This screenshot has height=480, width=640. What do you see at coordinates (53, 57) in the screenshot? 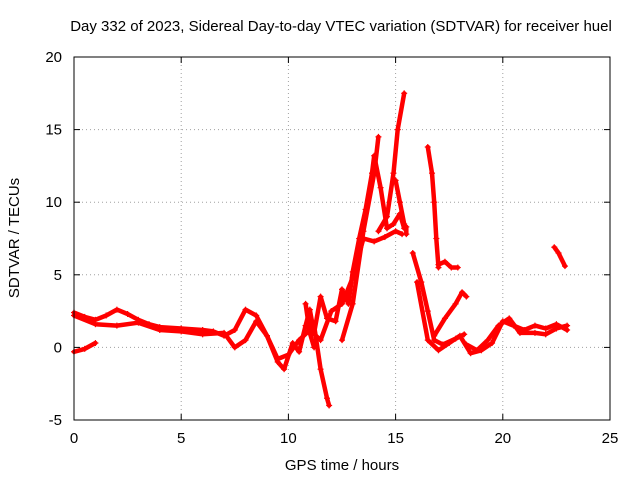
I see `y-tick-label: 20` at bounding box center [53, 57].